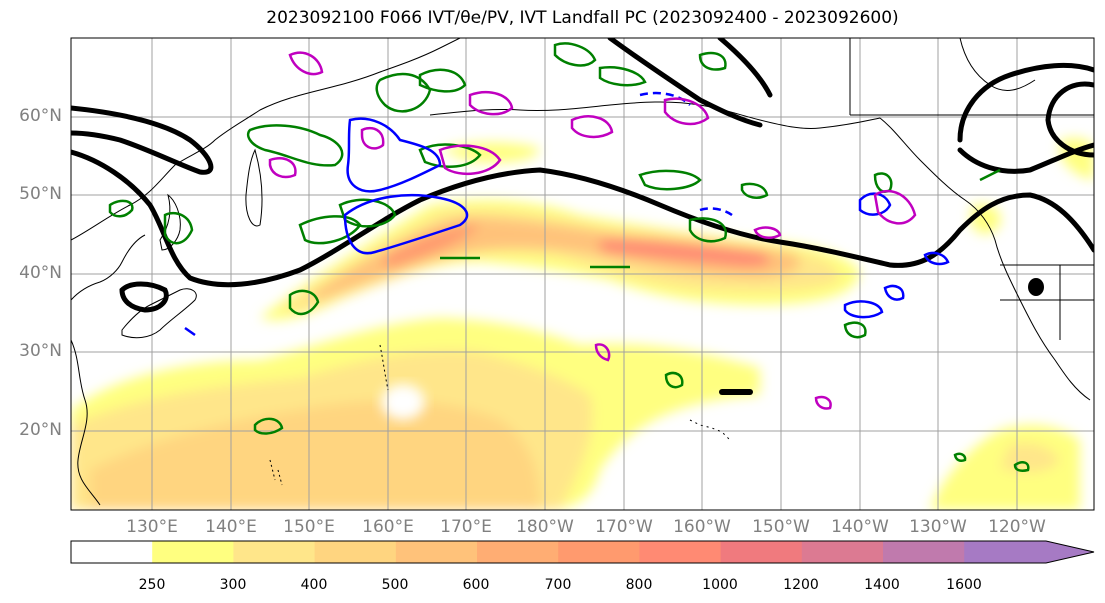  I want to click on lon-label-140w: 140°W, so click(860, 527).